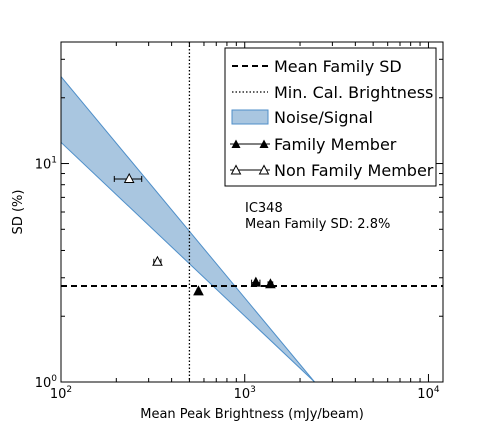  What do you see at coordinates (250, 117) in the screenshot?
I see `legend-band-swatch-icon` at bounding box center [250, 117].